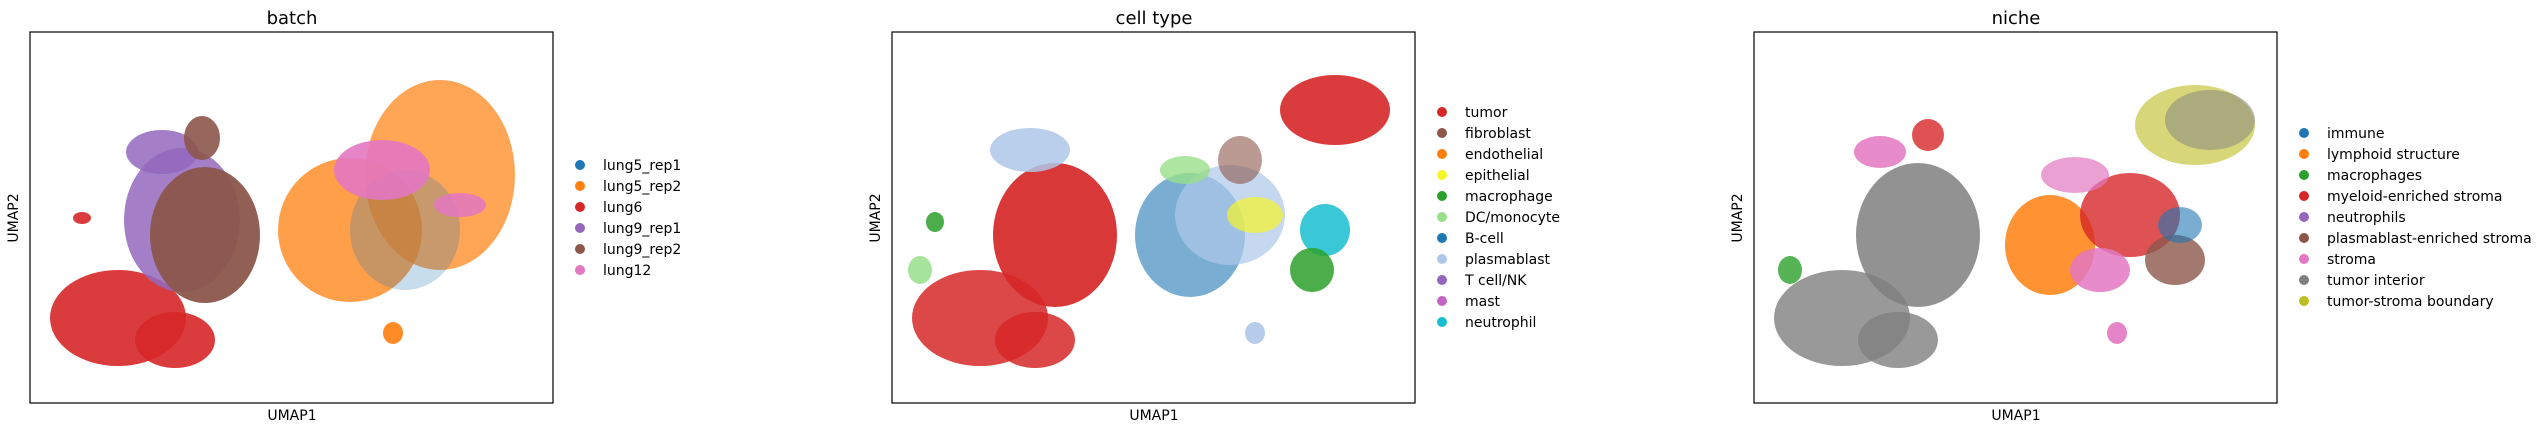  What do you see at coordinates (1898, 340) in the screenshot?
I see `region-tumor-interior-lower-b` at bounding box center [1898, 340].